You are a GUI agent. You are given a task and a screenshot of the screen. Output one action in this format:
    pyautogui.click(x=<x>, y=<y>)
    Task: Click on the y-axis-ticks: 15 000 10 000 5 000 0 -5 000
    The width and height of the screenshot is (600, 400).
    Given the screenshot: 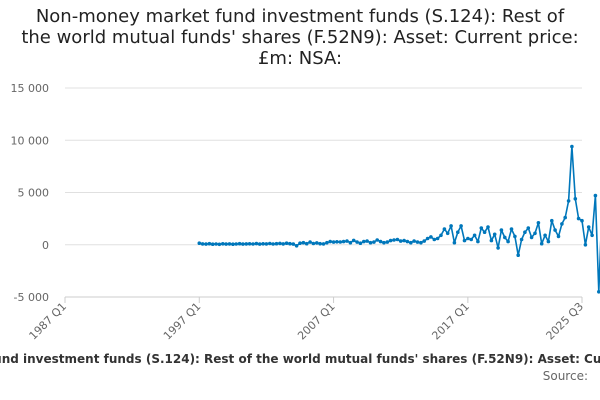 What is the action you would take?
    pyautogui.click(x=30, y=193)
    